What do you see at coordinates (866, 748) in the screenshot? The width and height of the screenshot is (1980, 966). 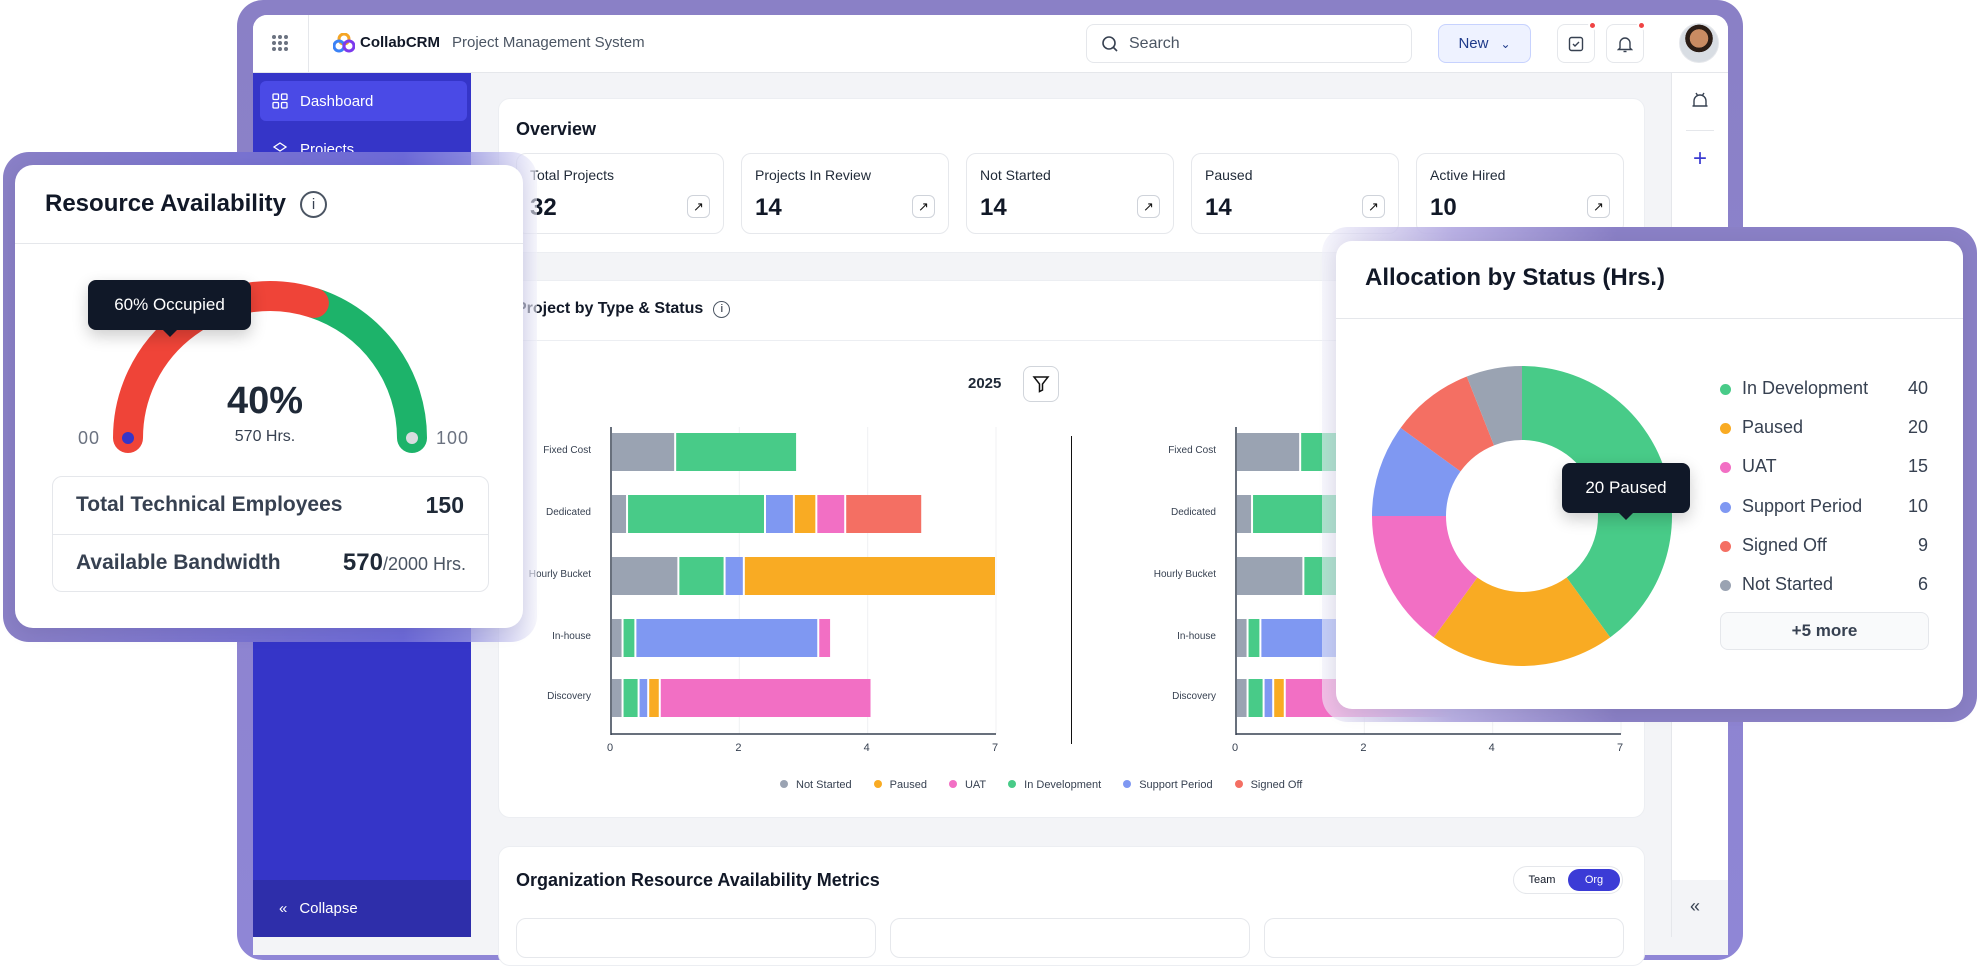 I see `x-tick-label: 4` at bounding box center [866, 748].